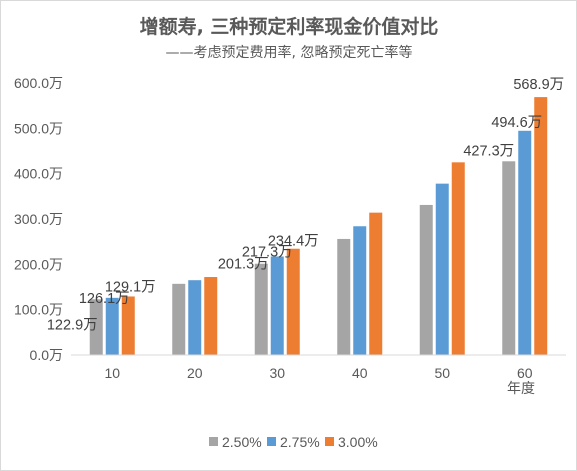  Describe the element at coordinates (38, 264) in the screenshot. I see `y-tick-label: 200.0万` at that location.